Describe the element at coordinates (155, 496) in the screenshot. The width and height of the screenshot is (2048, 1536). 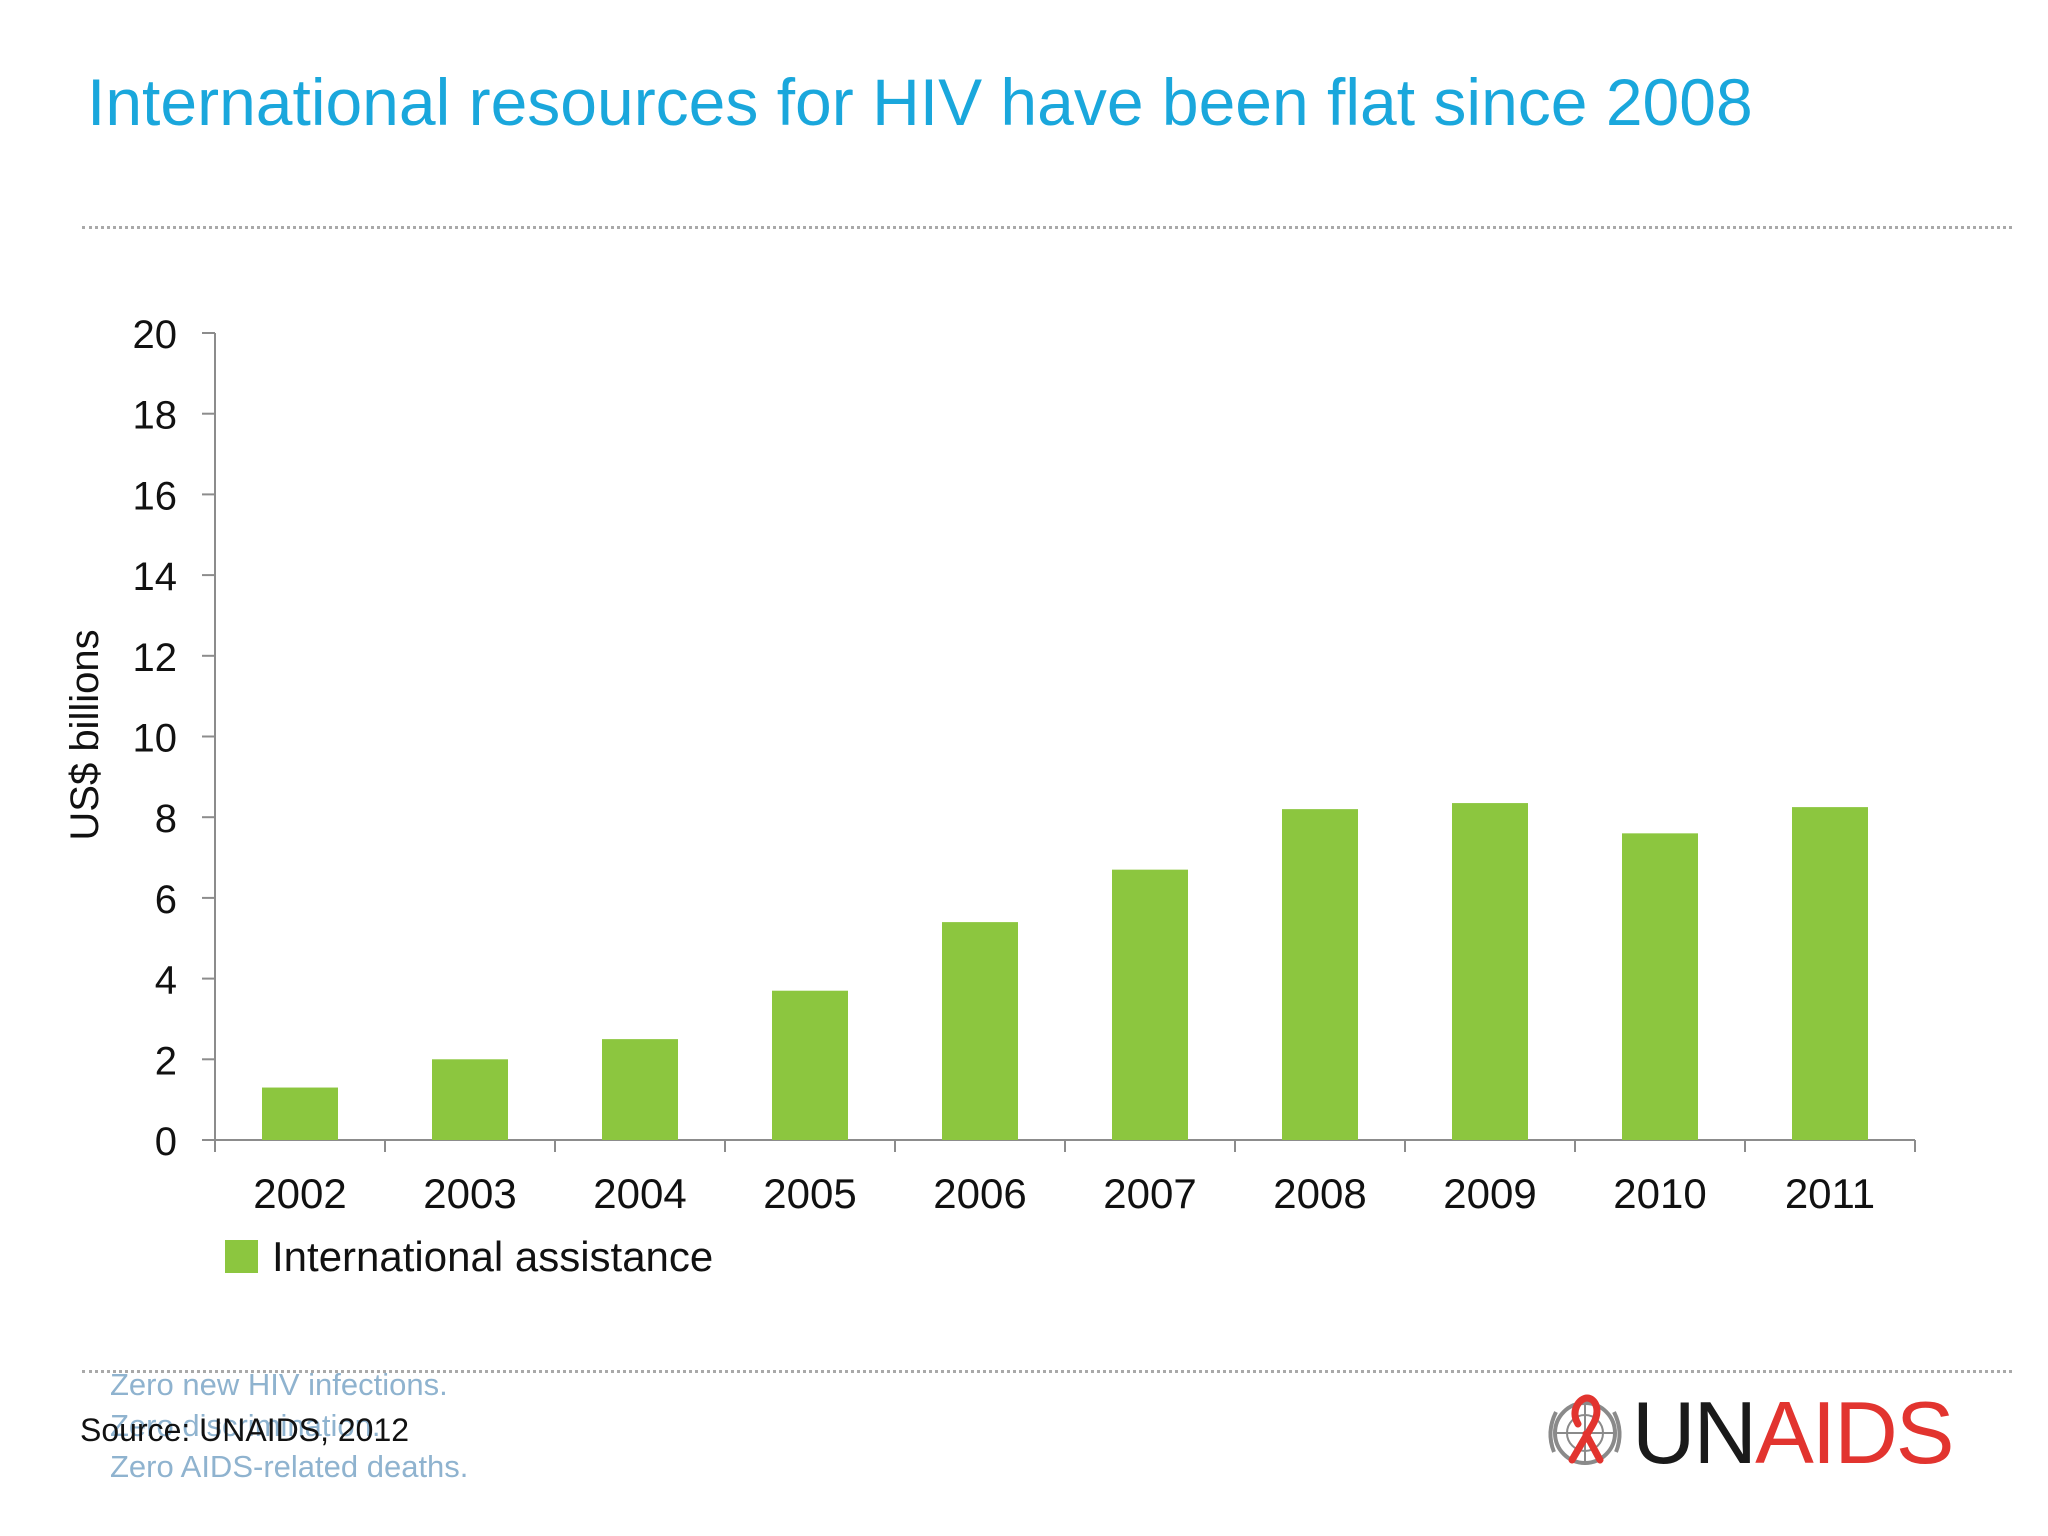
I see `y-tick-label: 16` at that location.